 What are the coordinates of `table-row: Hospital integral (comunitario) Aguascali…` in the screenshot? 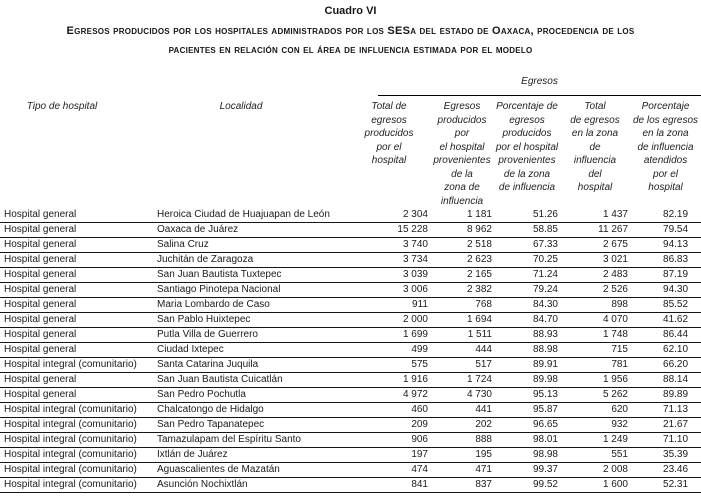 It's located at (350, 470).